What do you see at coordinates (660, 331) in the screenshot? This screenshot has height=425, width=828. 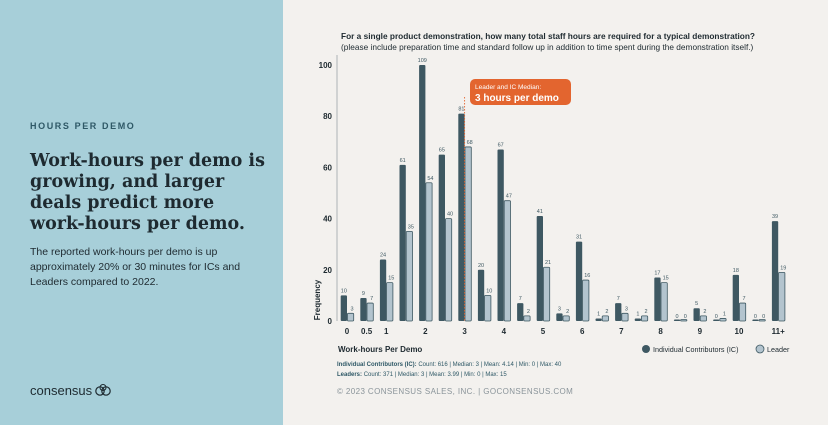 I see `x-tick-label: 8` at bounding box center [660, 331].